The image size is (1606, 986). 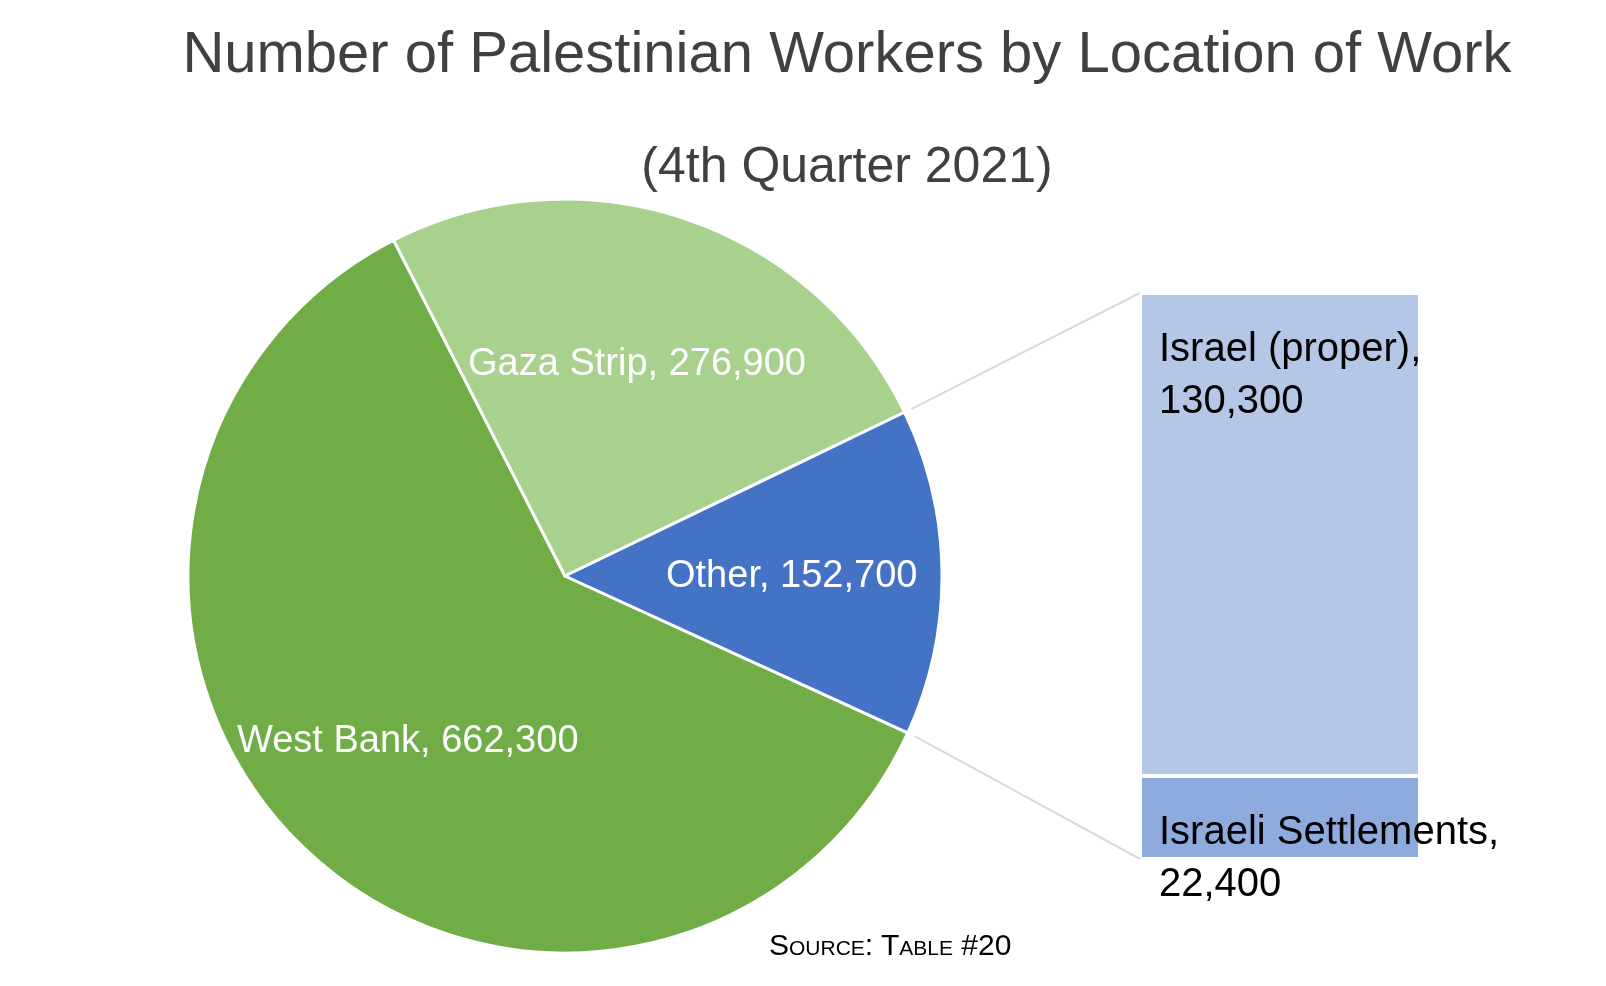 What do you see at coordinates (637, 362) in the screenshot?
I see `slice-label: Gaza Strip, 276,900` at bounding box center [637, 362].